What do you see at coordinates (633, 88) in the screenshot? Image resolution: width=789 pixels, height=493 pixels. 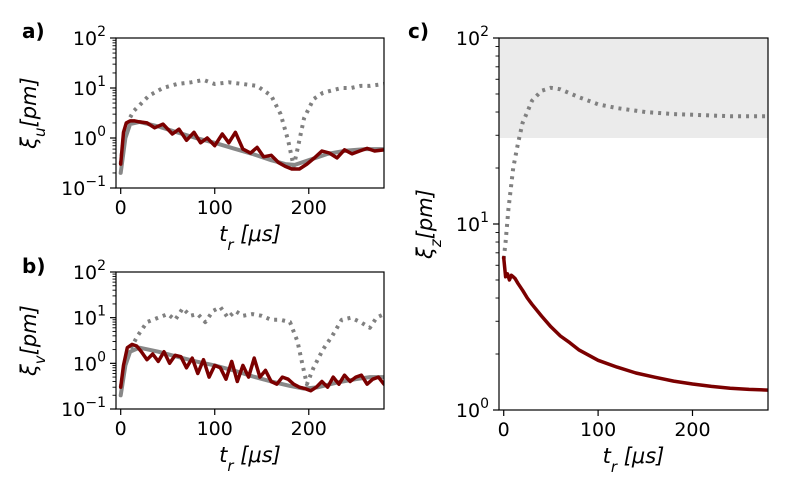 I see `shaded-band` at bounding box center [633, 88].